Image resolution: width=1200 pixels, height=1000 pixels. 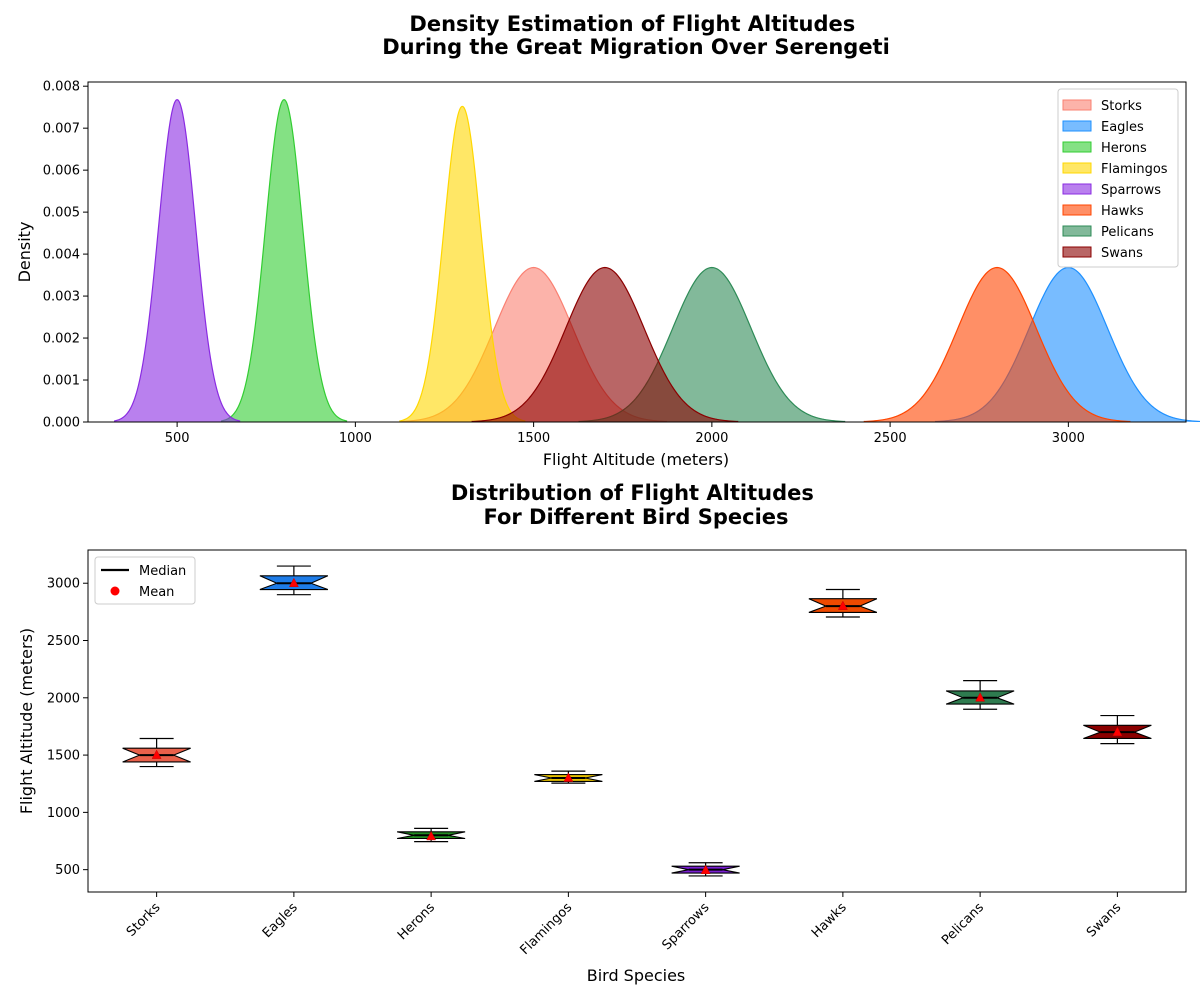 I want to click on legend-mean-swatch, so click(x=115, y=591).